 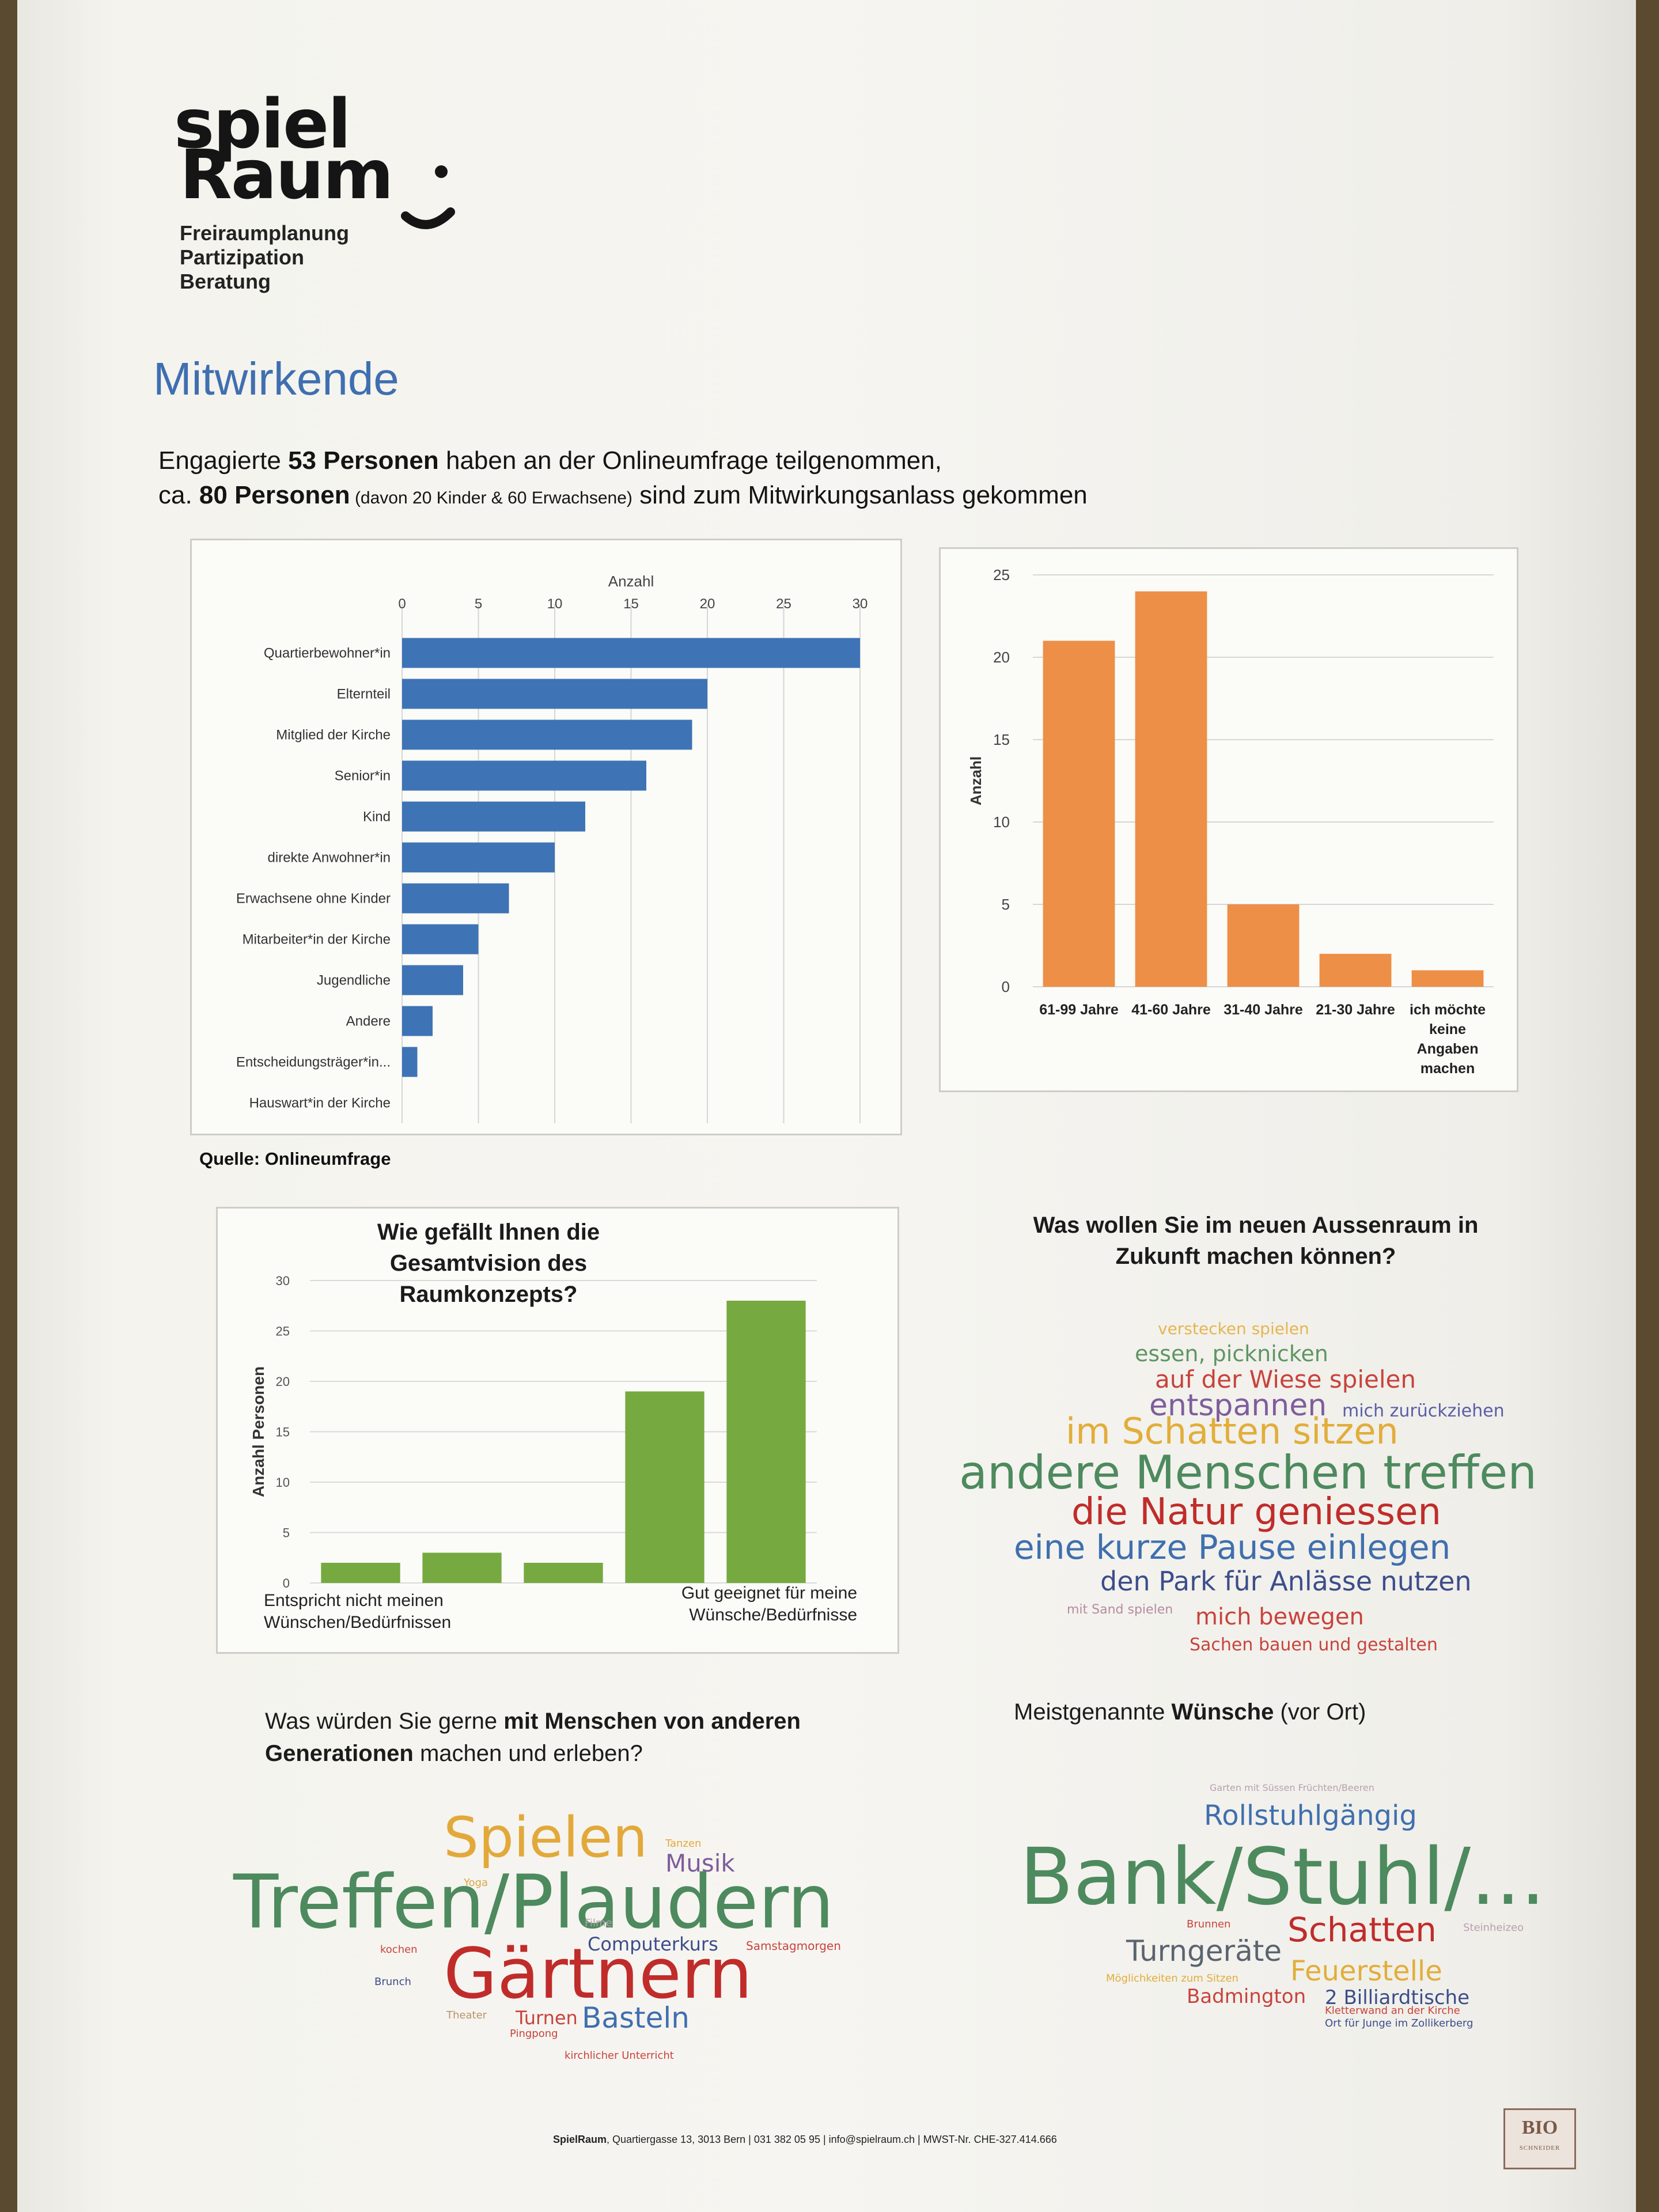 I want to click on cloud-3-title: Meistgenannte Wünsche (vor Ort), so click(x=1273, y=1712).